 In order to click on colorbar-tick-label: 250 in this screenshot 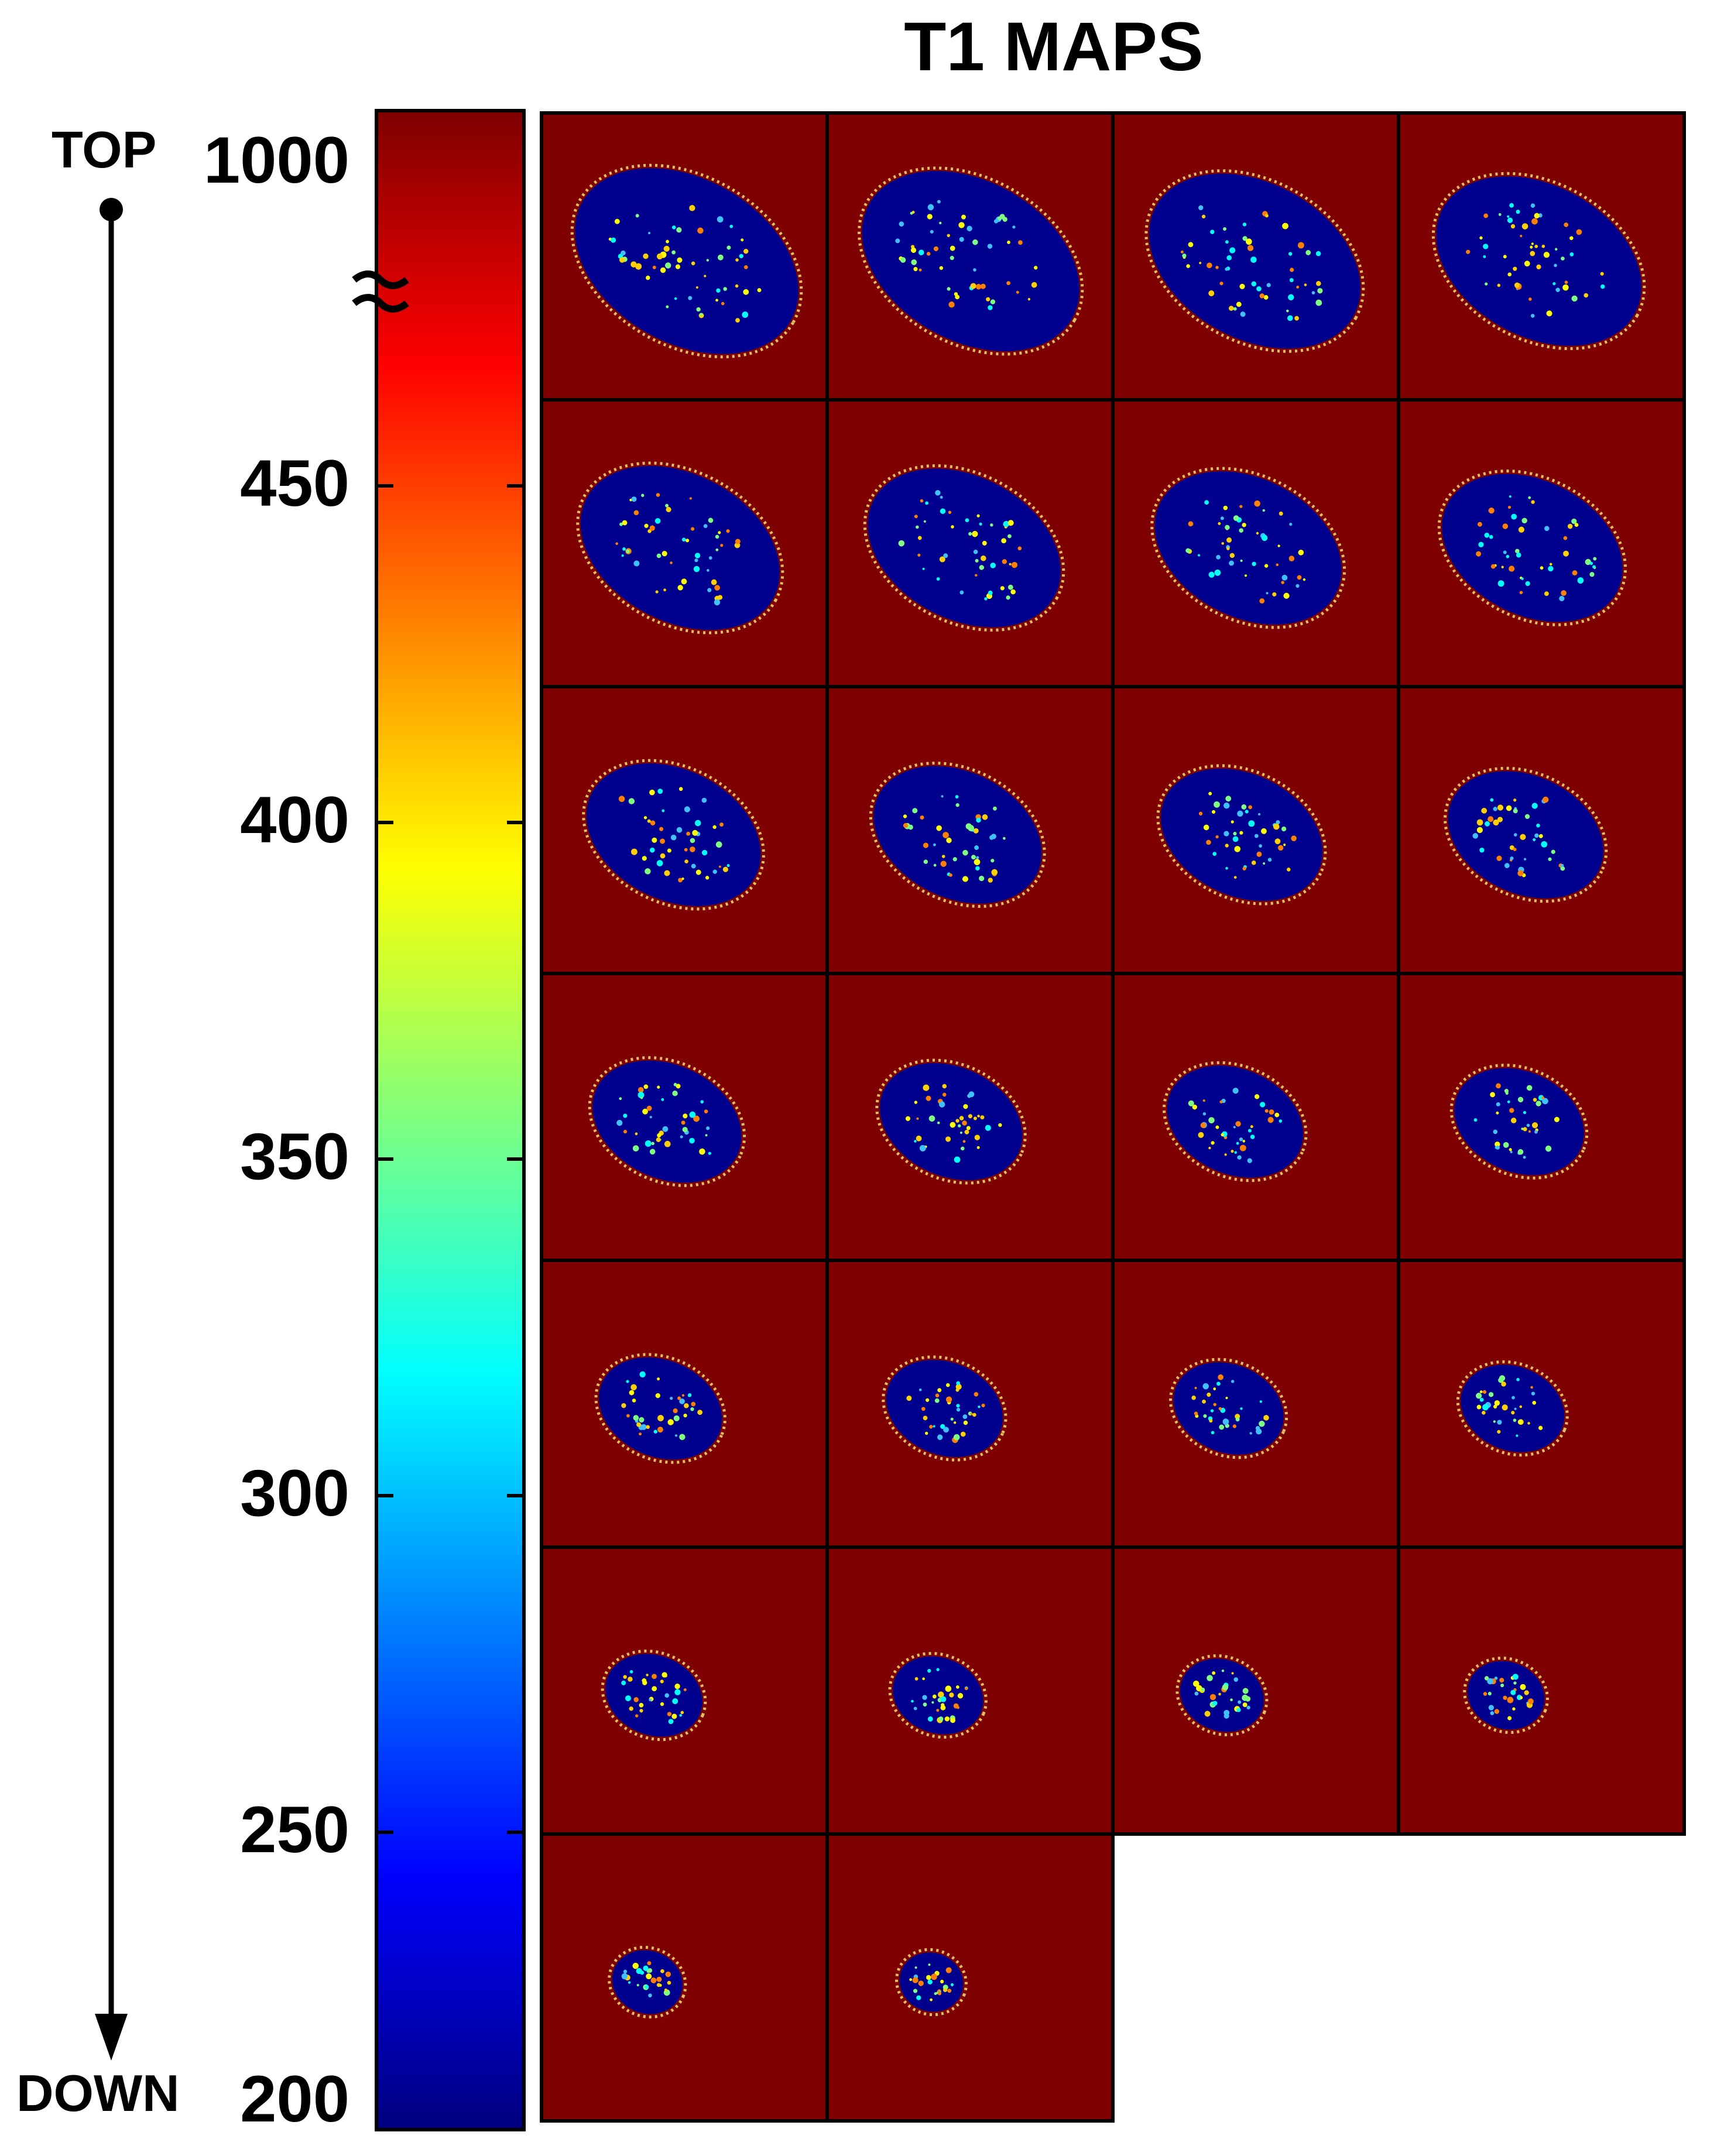, I will do `click(295, 1830)`.